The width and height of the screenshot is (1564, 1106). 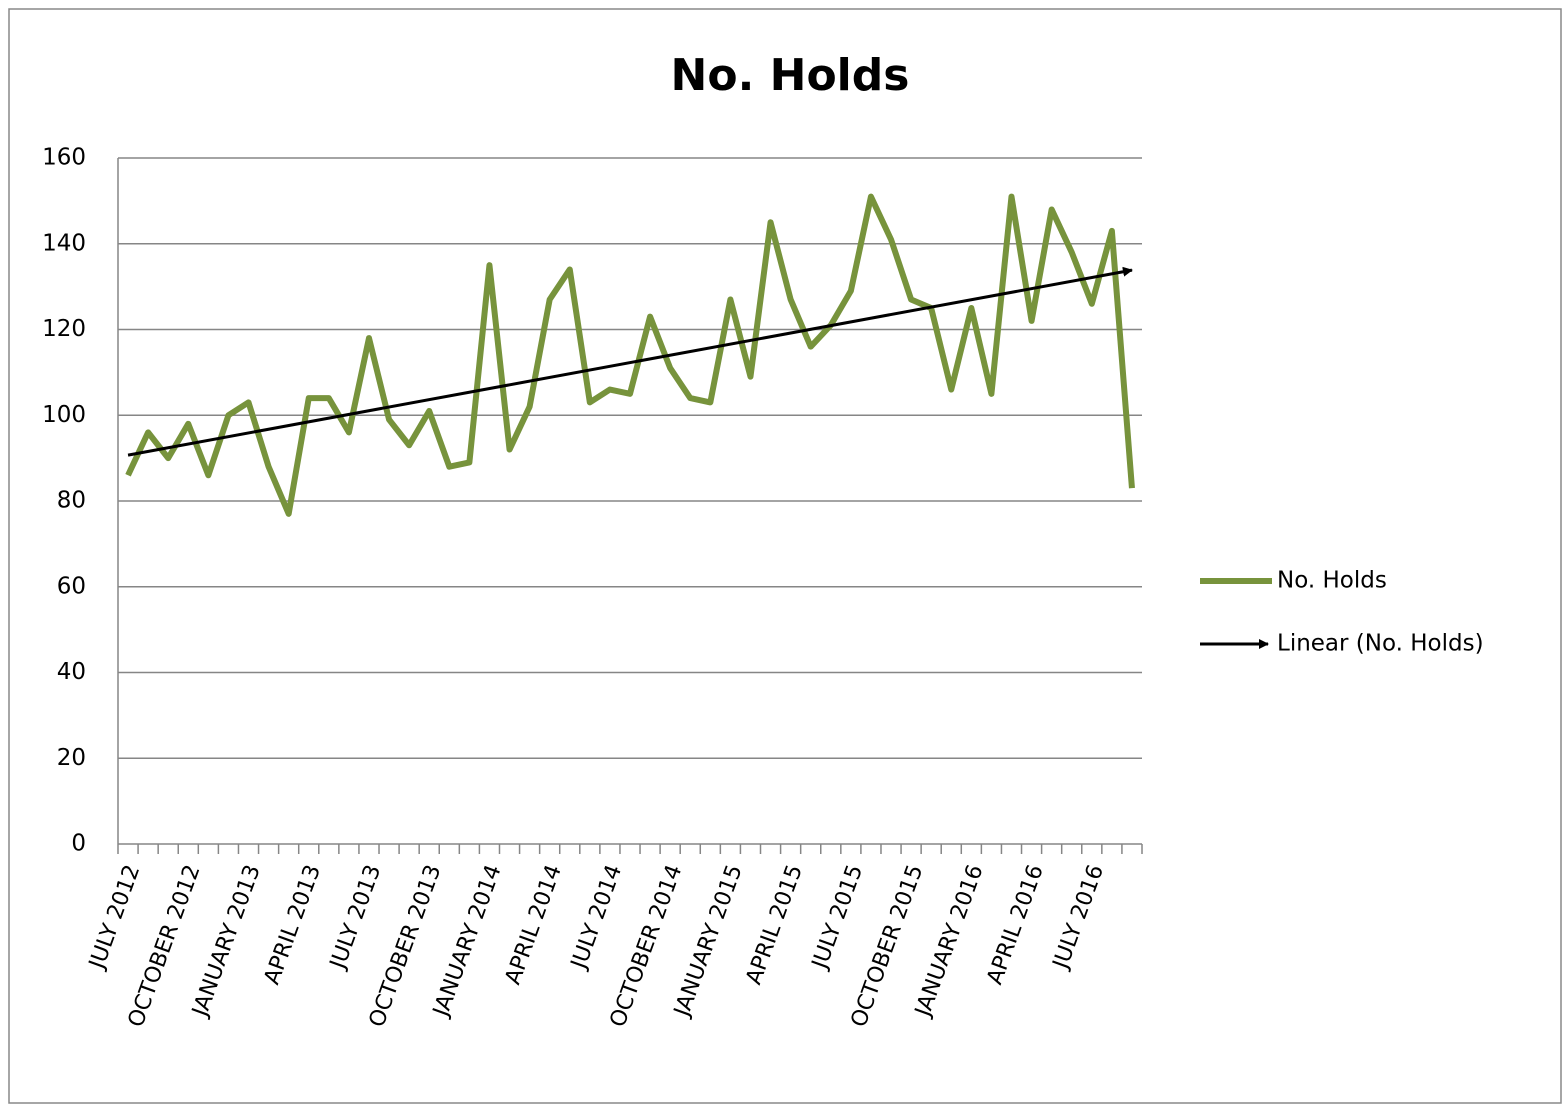 What do you see at coordinates (1332, 581) in the screenshot?
I see `legend-label: No. Holds` at bounding box center [1332, 581].